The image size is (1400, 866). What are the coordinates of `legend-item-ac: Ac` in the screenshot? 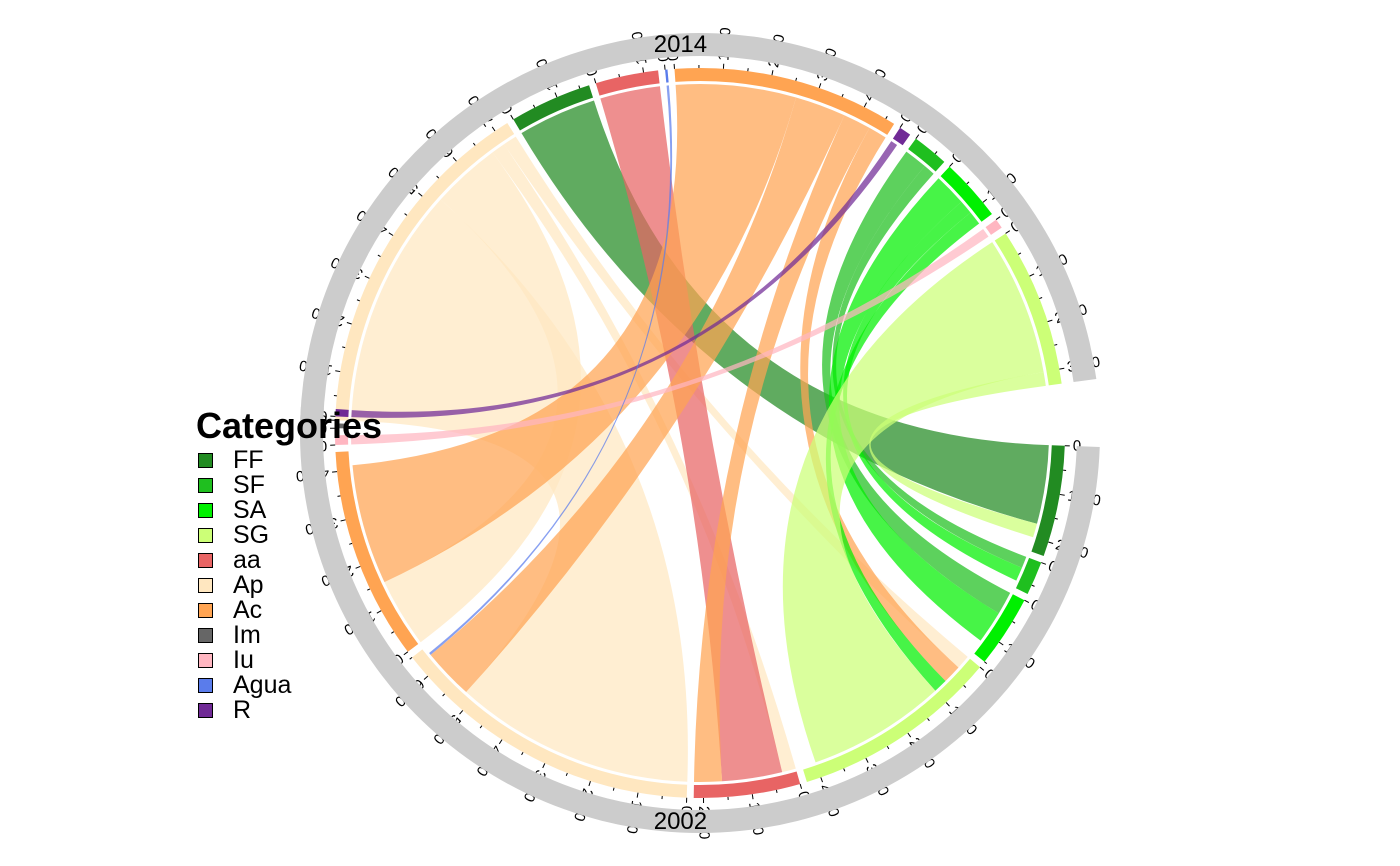 It's located at (289, 610).